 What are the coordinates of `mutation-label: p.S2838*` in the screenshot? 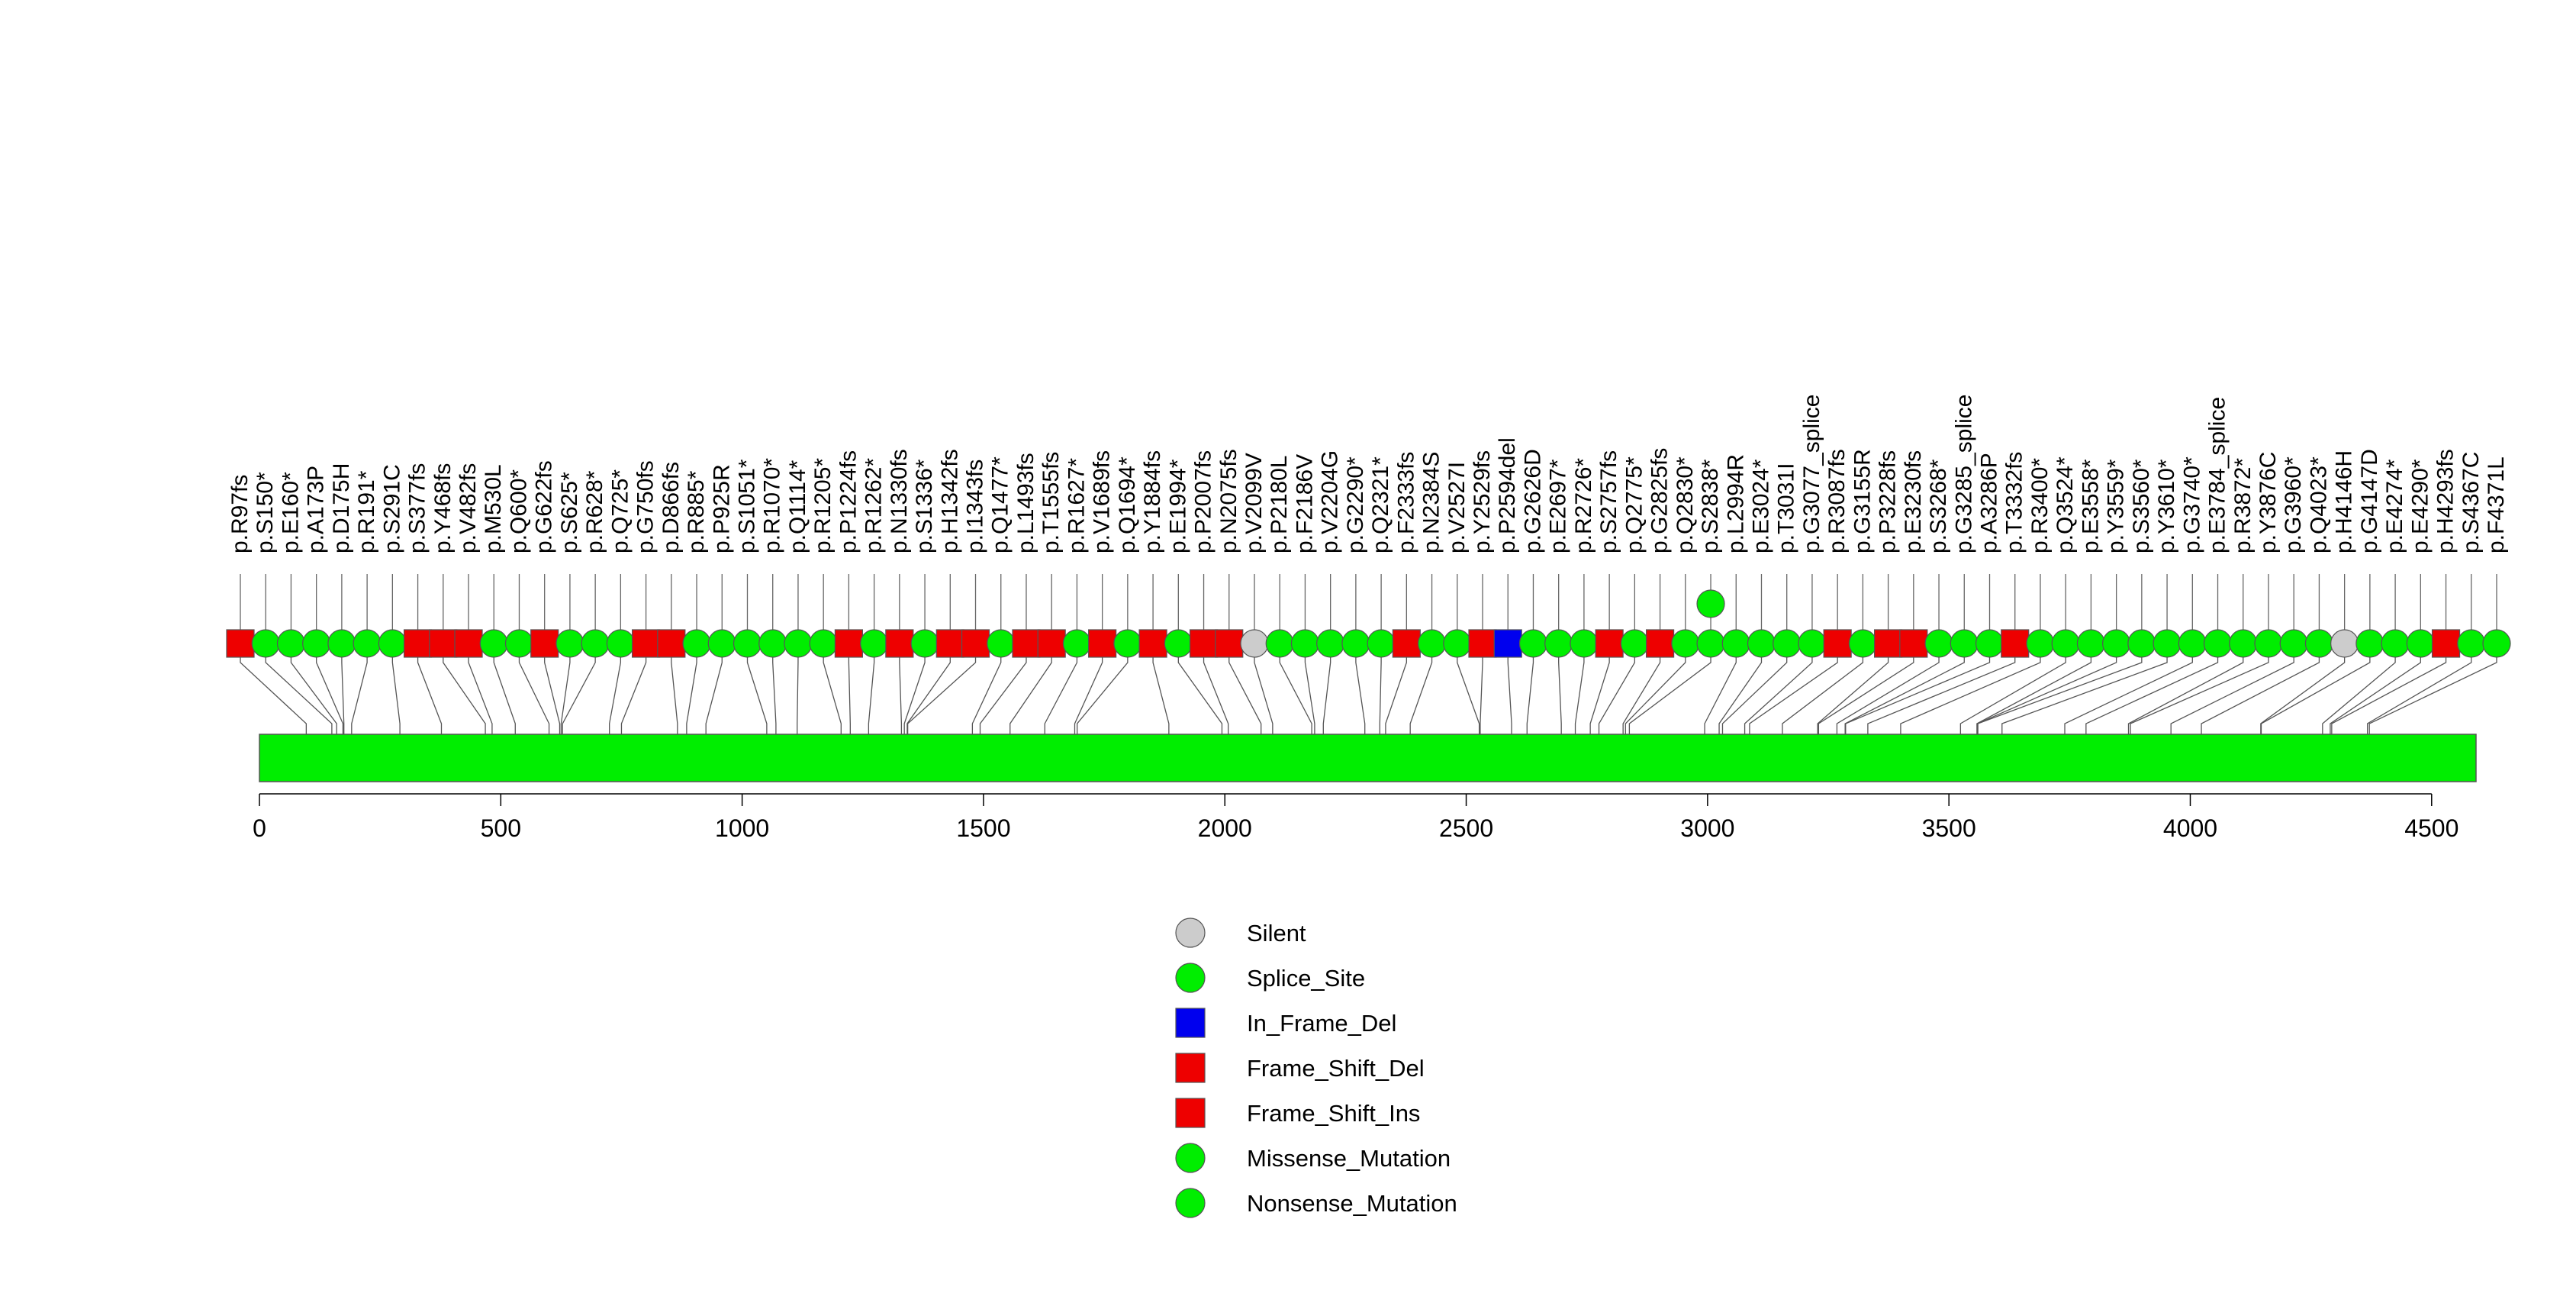 It's located at (1710, 506).